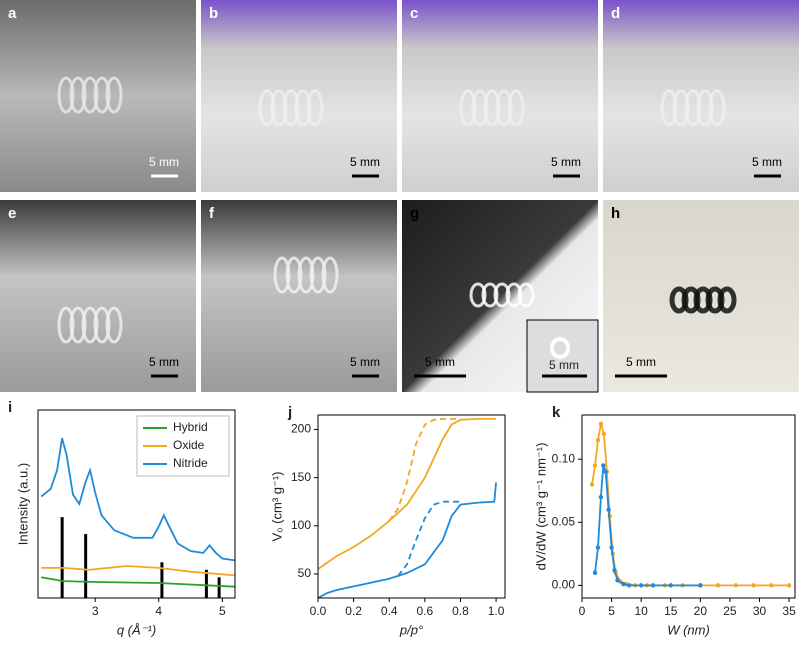 The height and width of the screenshot is (648, 800). Describe the element at coordinates (564, 585) in the screenshot. I see `y-tick-label: 0.00` at that location.